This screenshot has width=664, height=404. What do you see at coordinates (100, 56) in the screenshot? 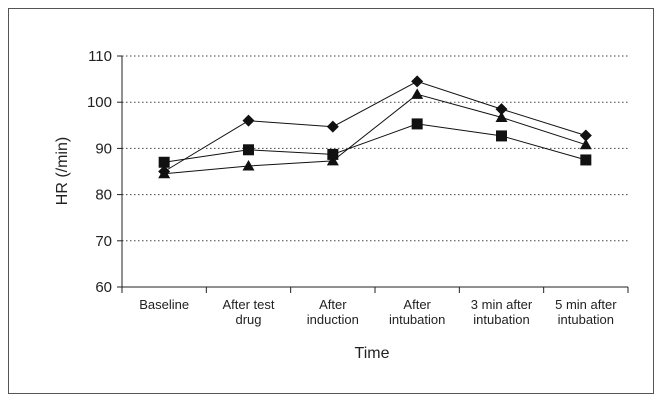
I see `y-tick-label-110: 110` at bounding box center [100, 56].